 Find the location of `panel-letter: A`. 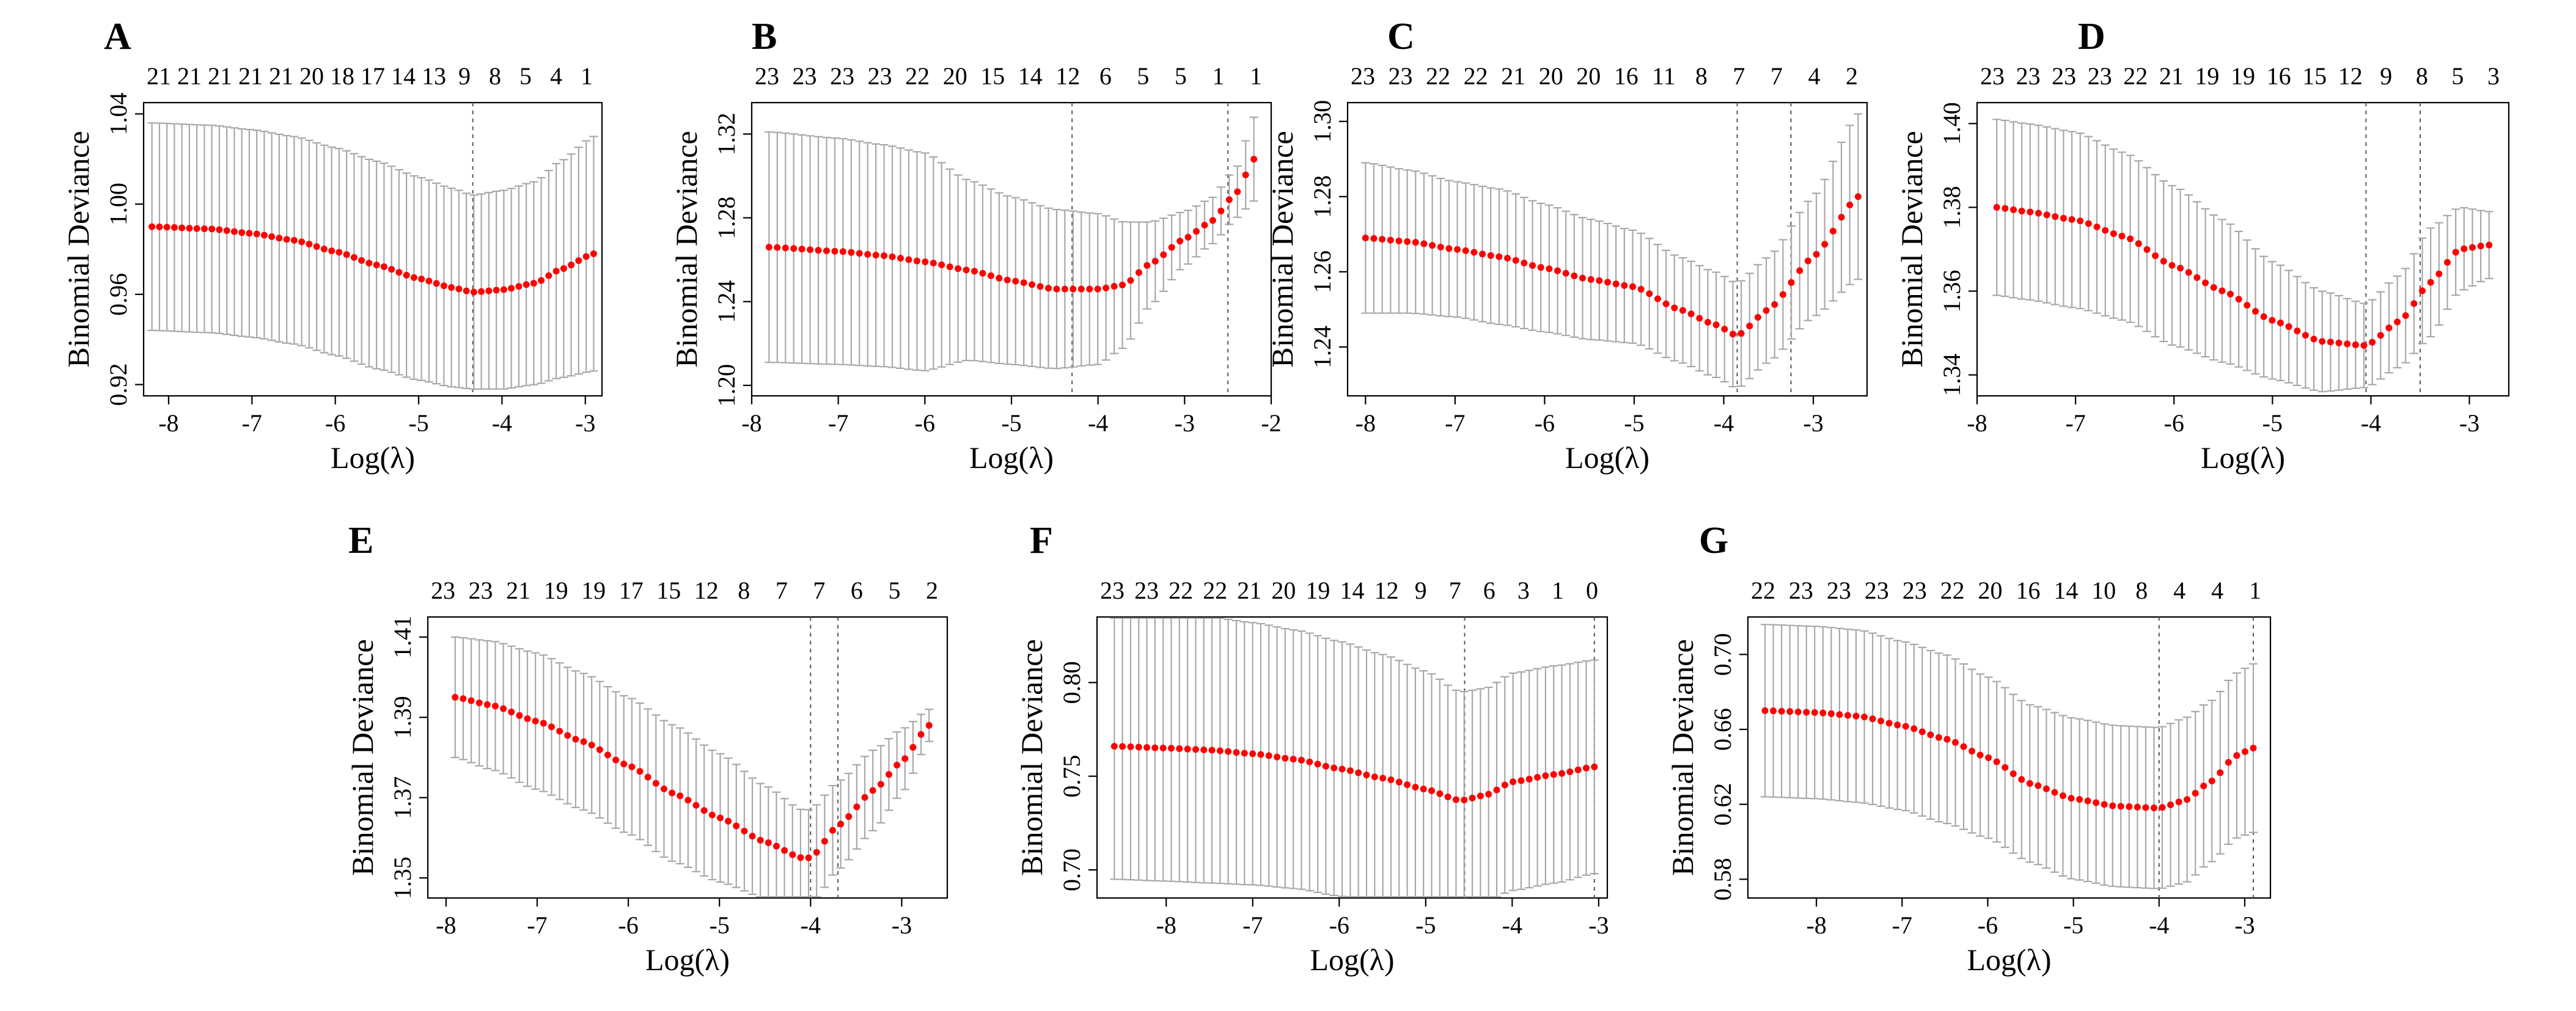

panel-letter: A is located at coordinates (117, 36).